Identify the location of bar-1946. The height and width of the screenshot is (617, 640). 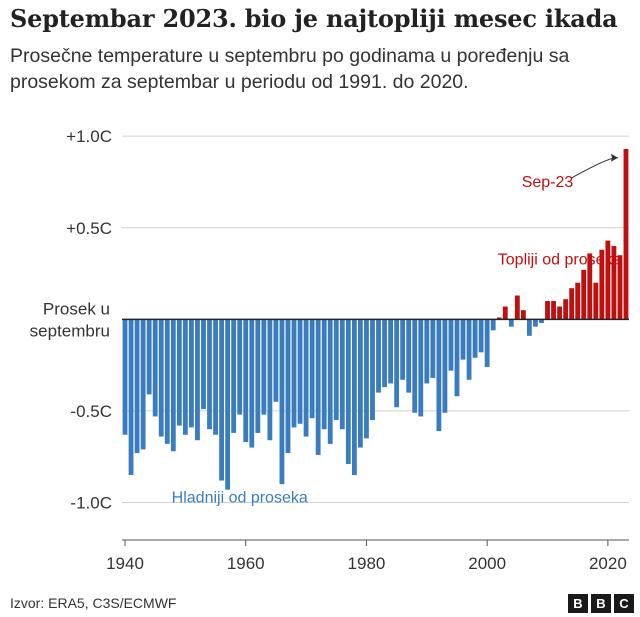
(161, 378).